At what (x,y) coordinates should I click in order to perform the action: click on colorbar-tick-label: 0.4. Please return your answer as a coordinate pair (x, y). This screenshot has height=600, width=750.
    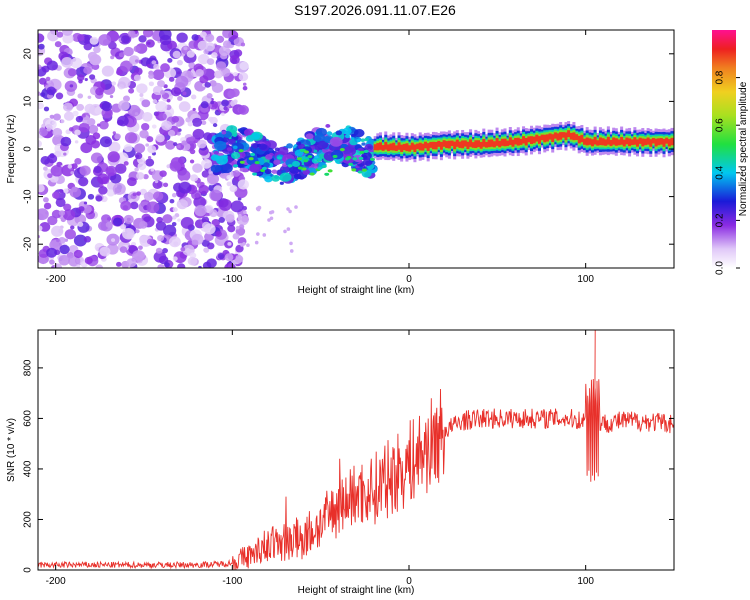
    Looking at the image, I should click on (720, 172).